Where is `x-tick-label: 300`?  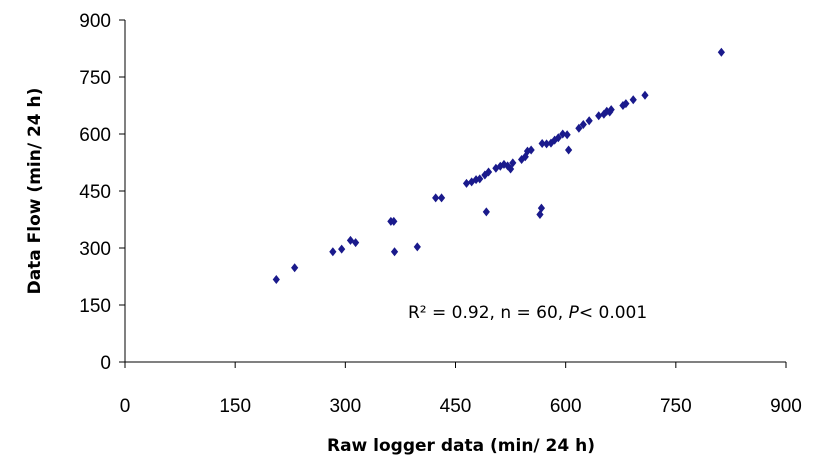 x-tick-label: 300 is located at coordinates (345, 406).